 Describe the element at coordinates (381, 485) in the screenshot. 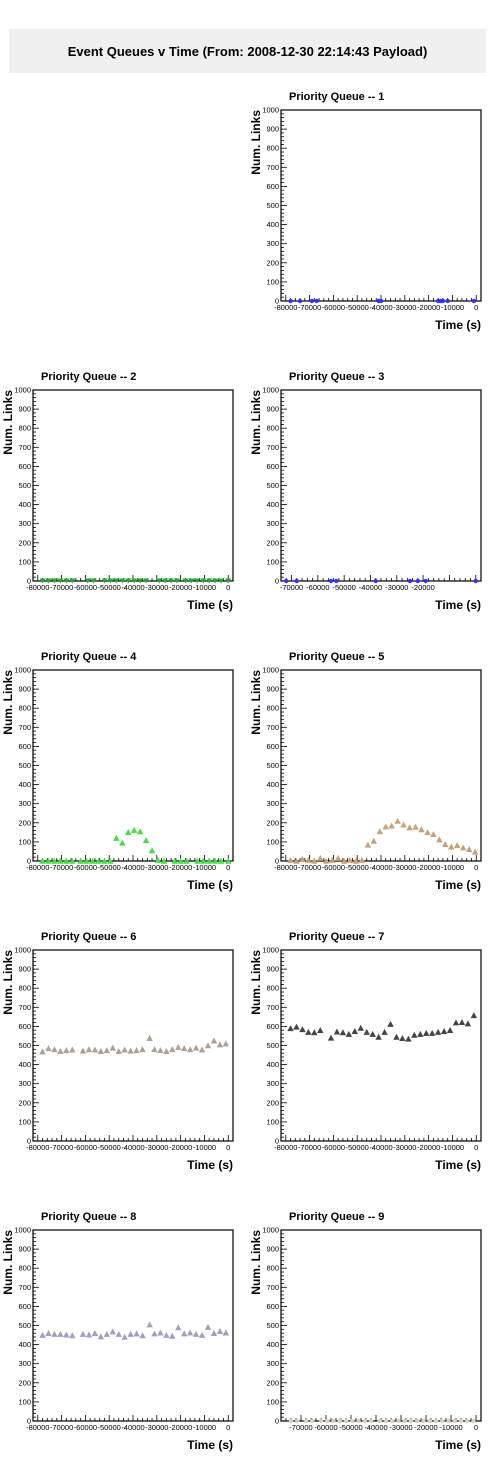

I see `plot-frame` at that location.